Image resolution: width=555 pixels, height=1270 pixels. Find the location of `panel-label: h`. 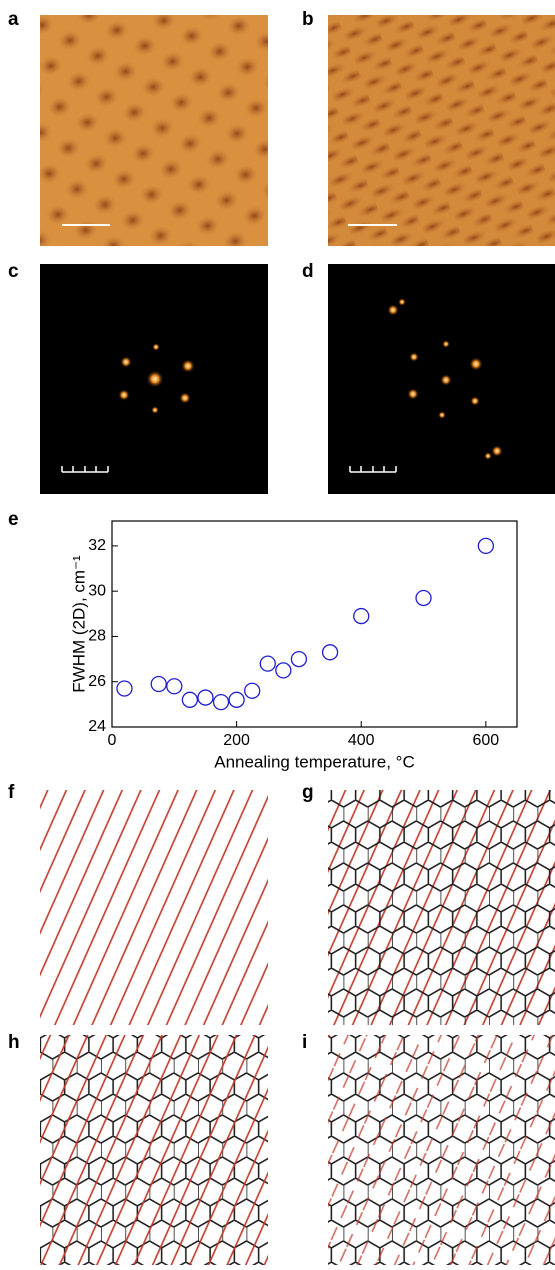

panel-label: h is located at coordinates (14, 1042).